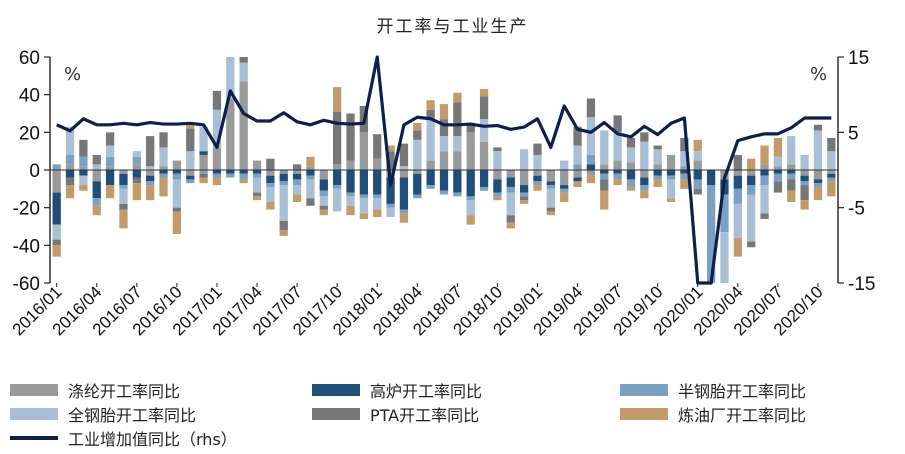  Describe the element at coordinates (858, 58) in the screenshot. I see `right-tick-label: 15` at that location.